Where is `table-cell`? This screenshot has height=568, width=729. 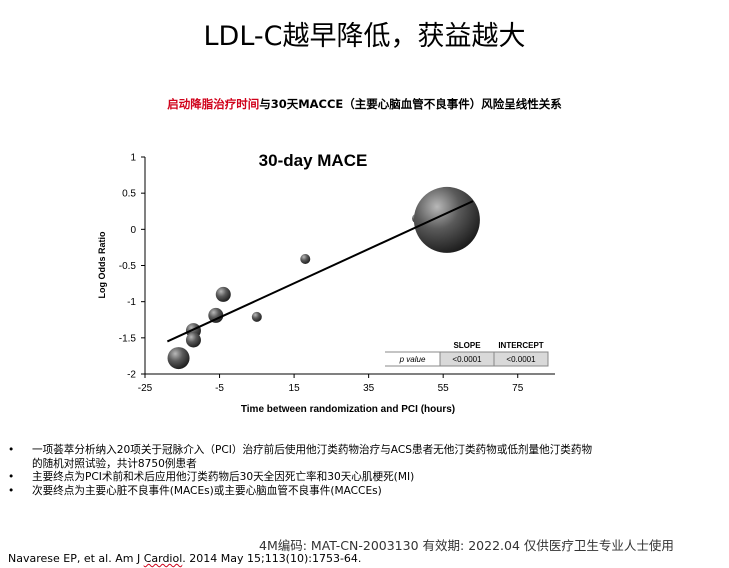
table-cell is located at coordinates (521, 359).